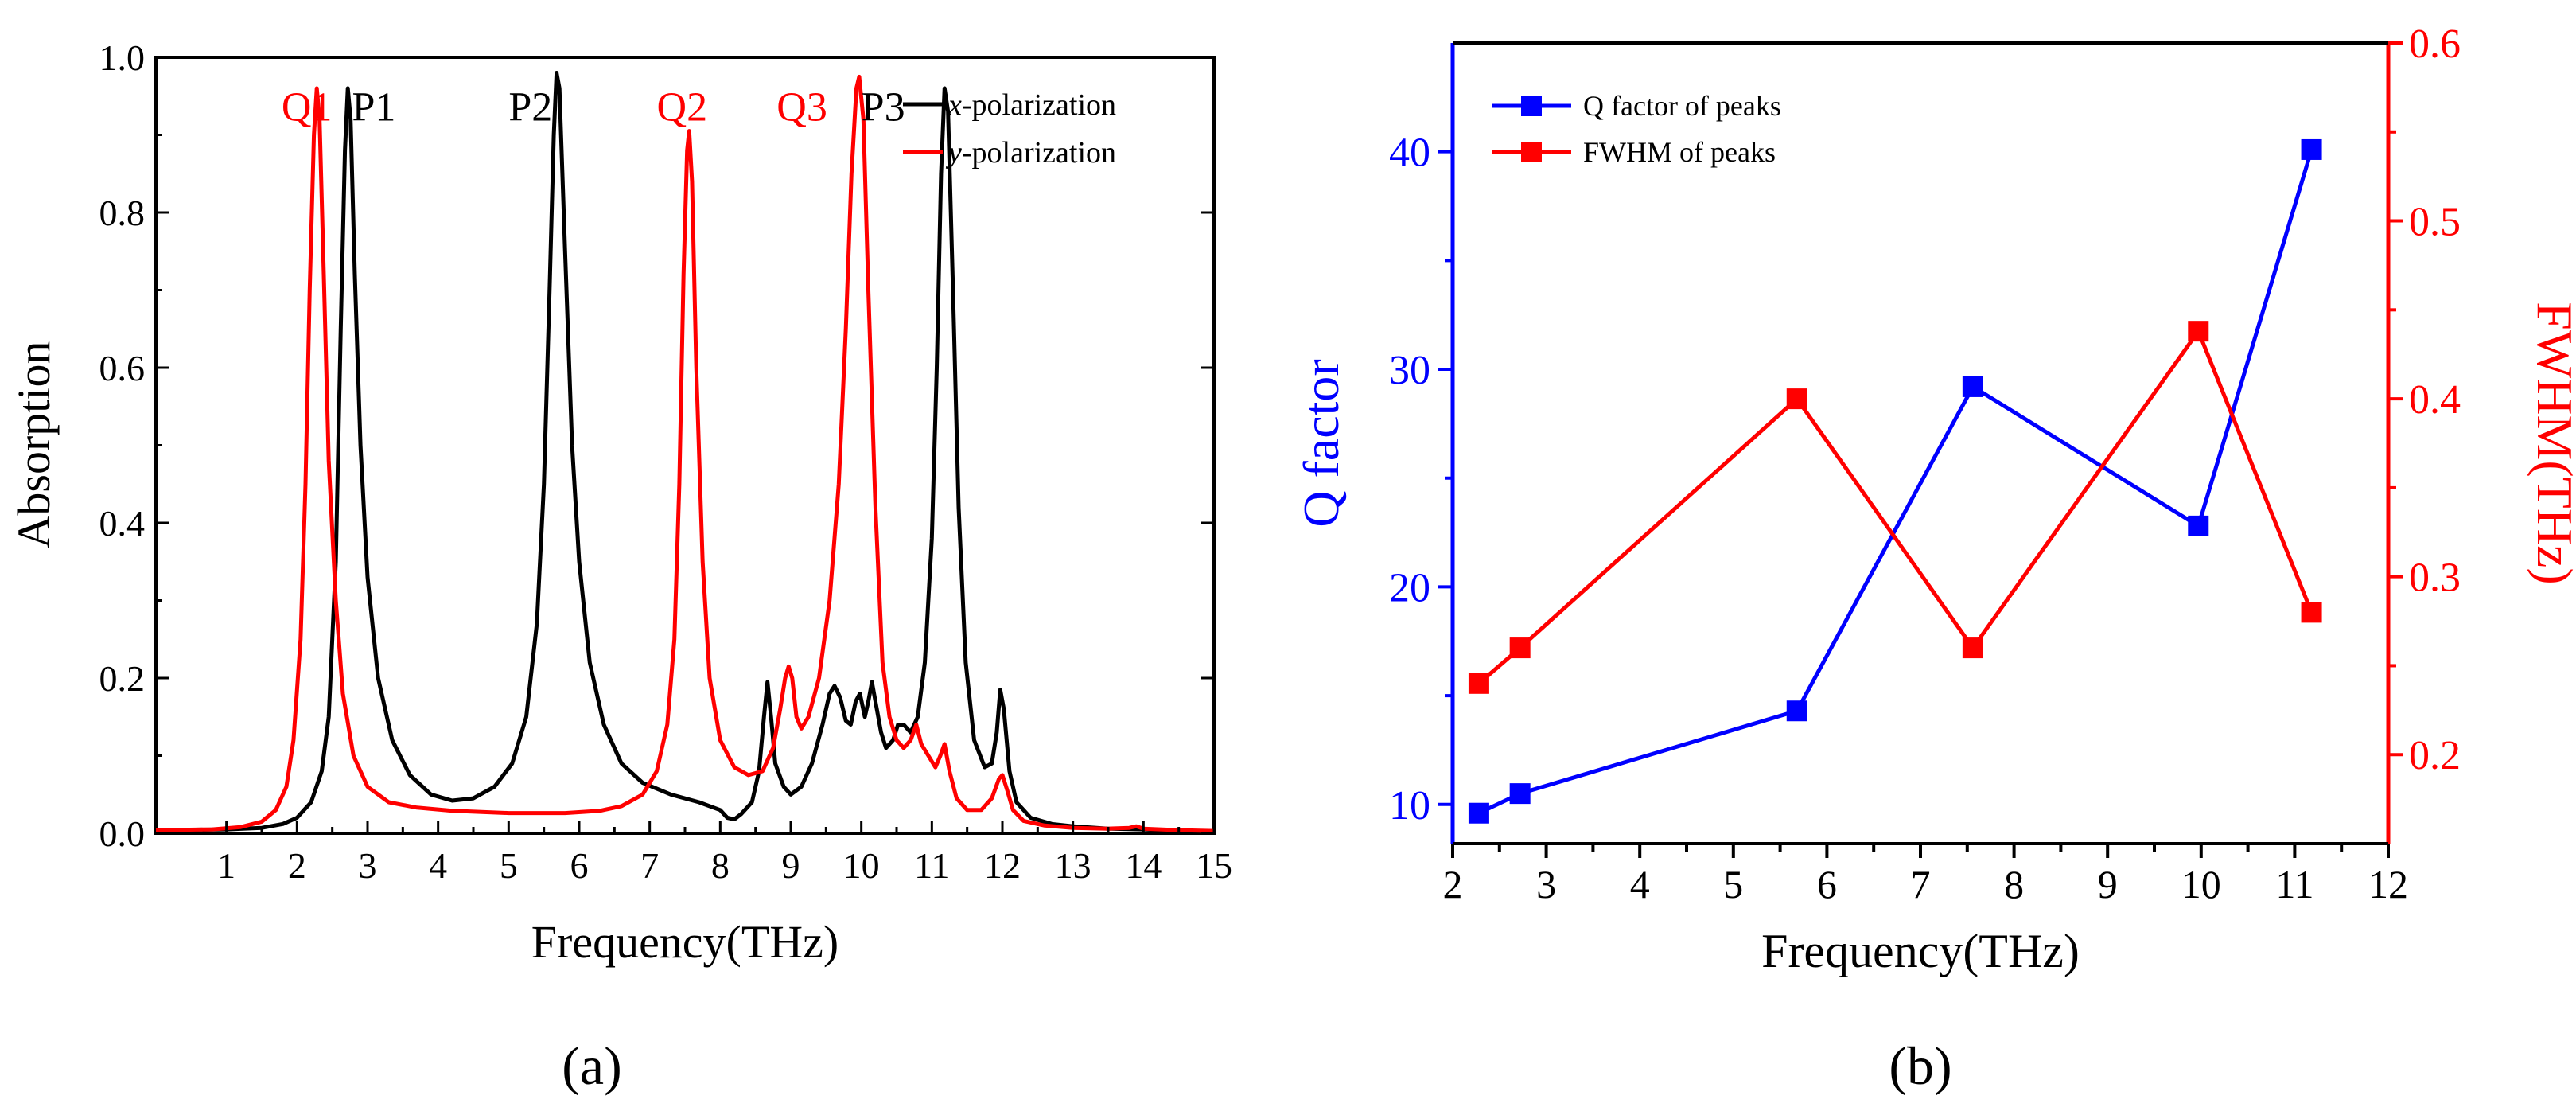  What do you see at coordinates (1410, 370) in the screenshot?
I see `left-y-tick-label: 30` at bounding box center [1410, 370].